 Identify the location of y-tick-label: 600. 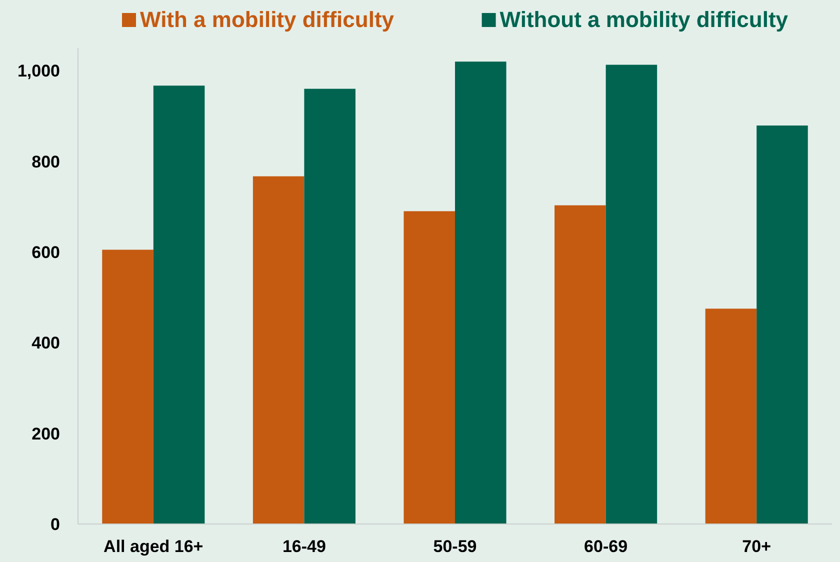
(46, 252).